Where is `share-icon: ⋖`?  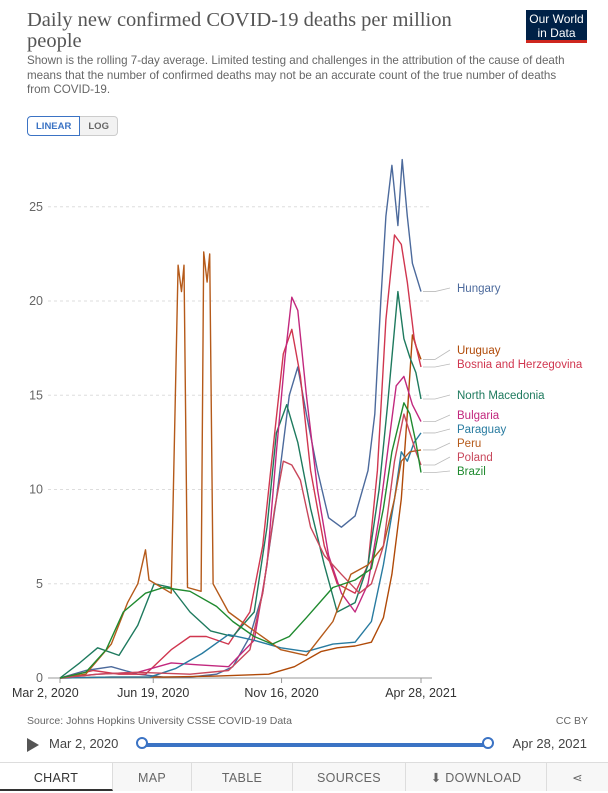
share-icon: ⋖ is located at coordinates (577, 778).